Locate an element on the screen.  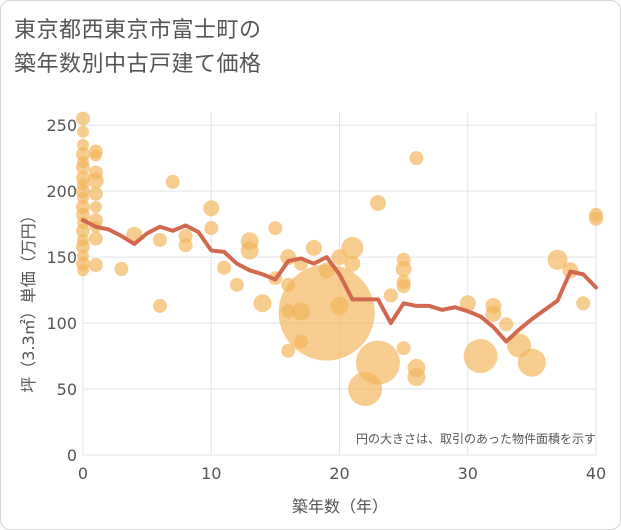
y-tick-label-0: 0 is located at coordinates (72, 455).